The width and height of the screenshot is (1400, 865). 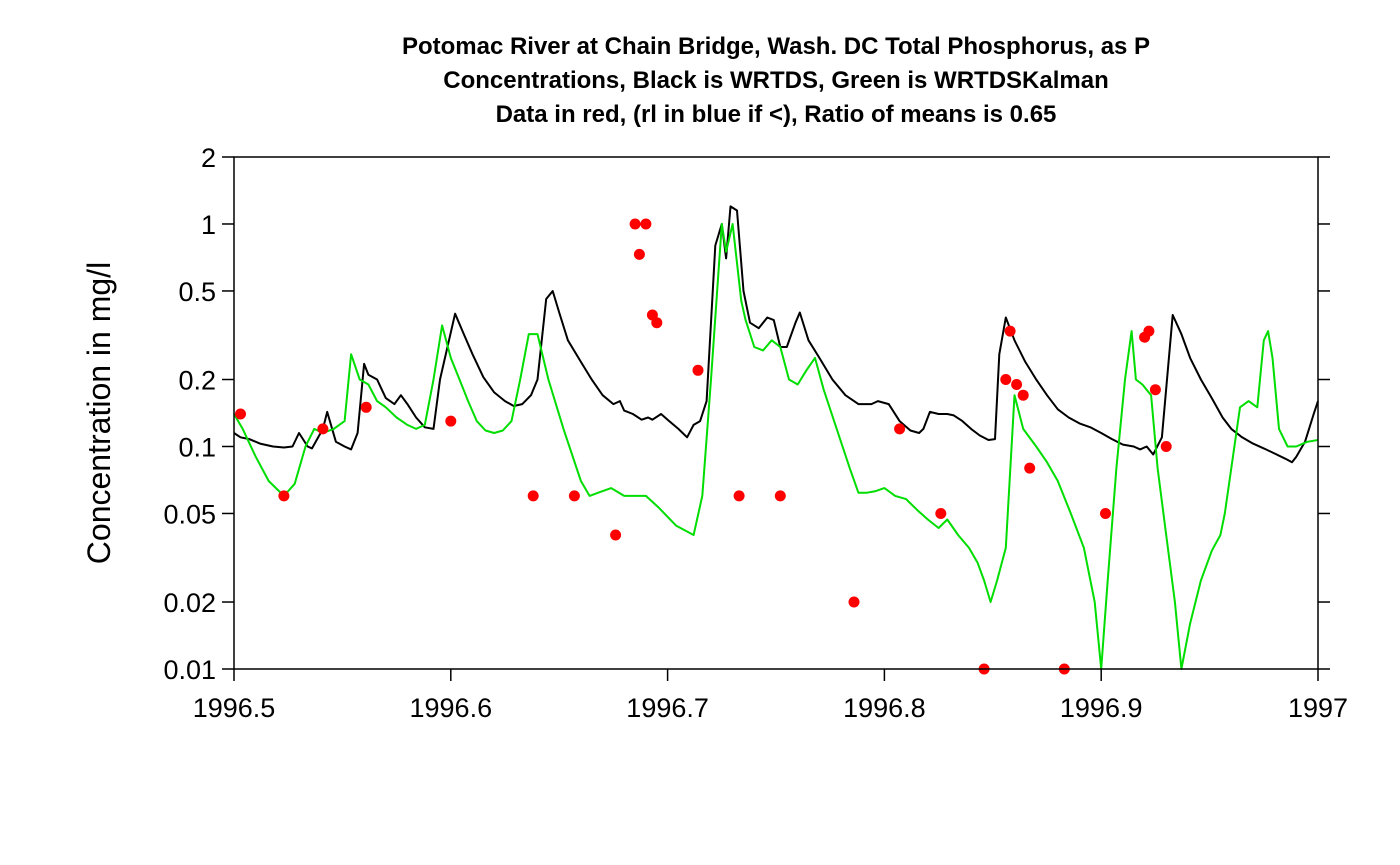 What do you see at coordinates (208, 225) in the screenshot?
I see `y-tick-label: 1` at bounding box center [208, 225].